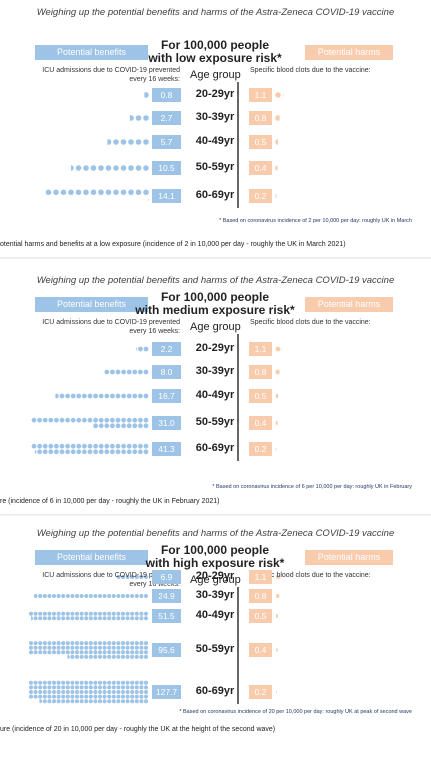  I want to click on subtitle: For 100,000 people, so click(215, 45).